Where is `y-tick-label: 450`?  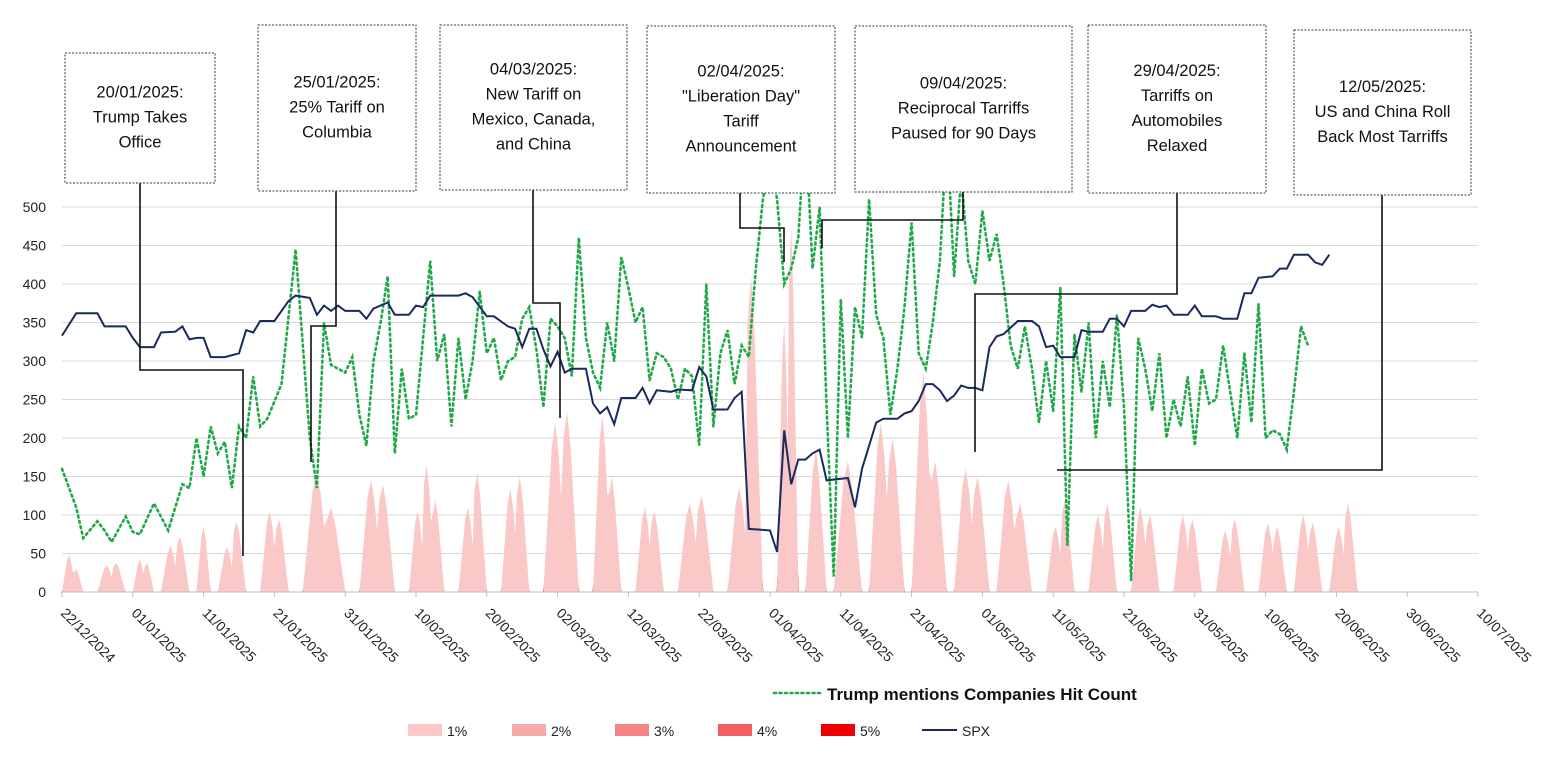 y-tick-label: 450 is located at coordinates (35, 246).